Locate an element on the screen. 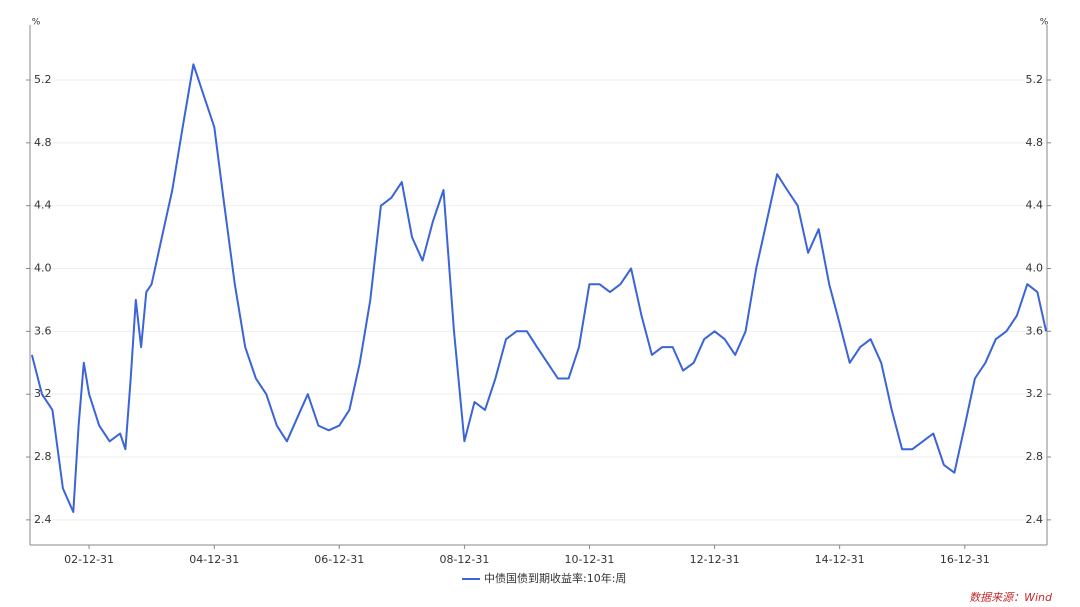  x-tick-label: 10-12-31 is located at coordinates (589, 559).